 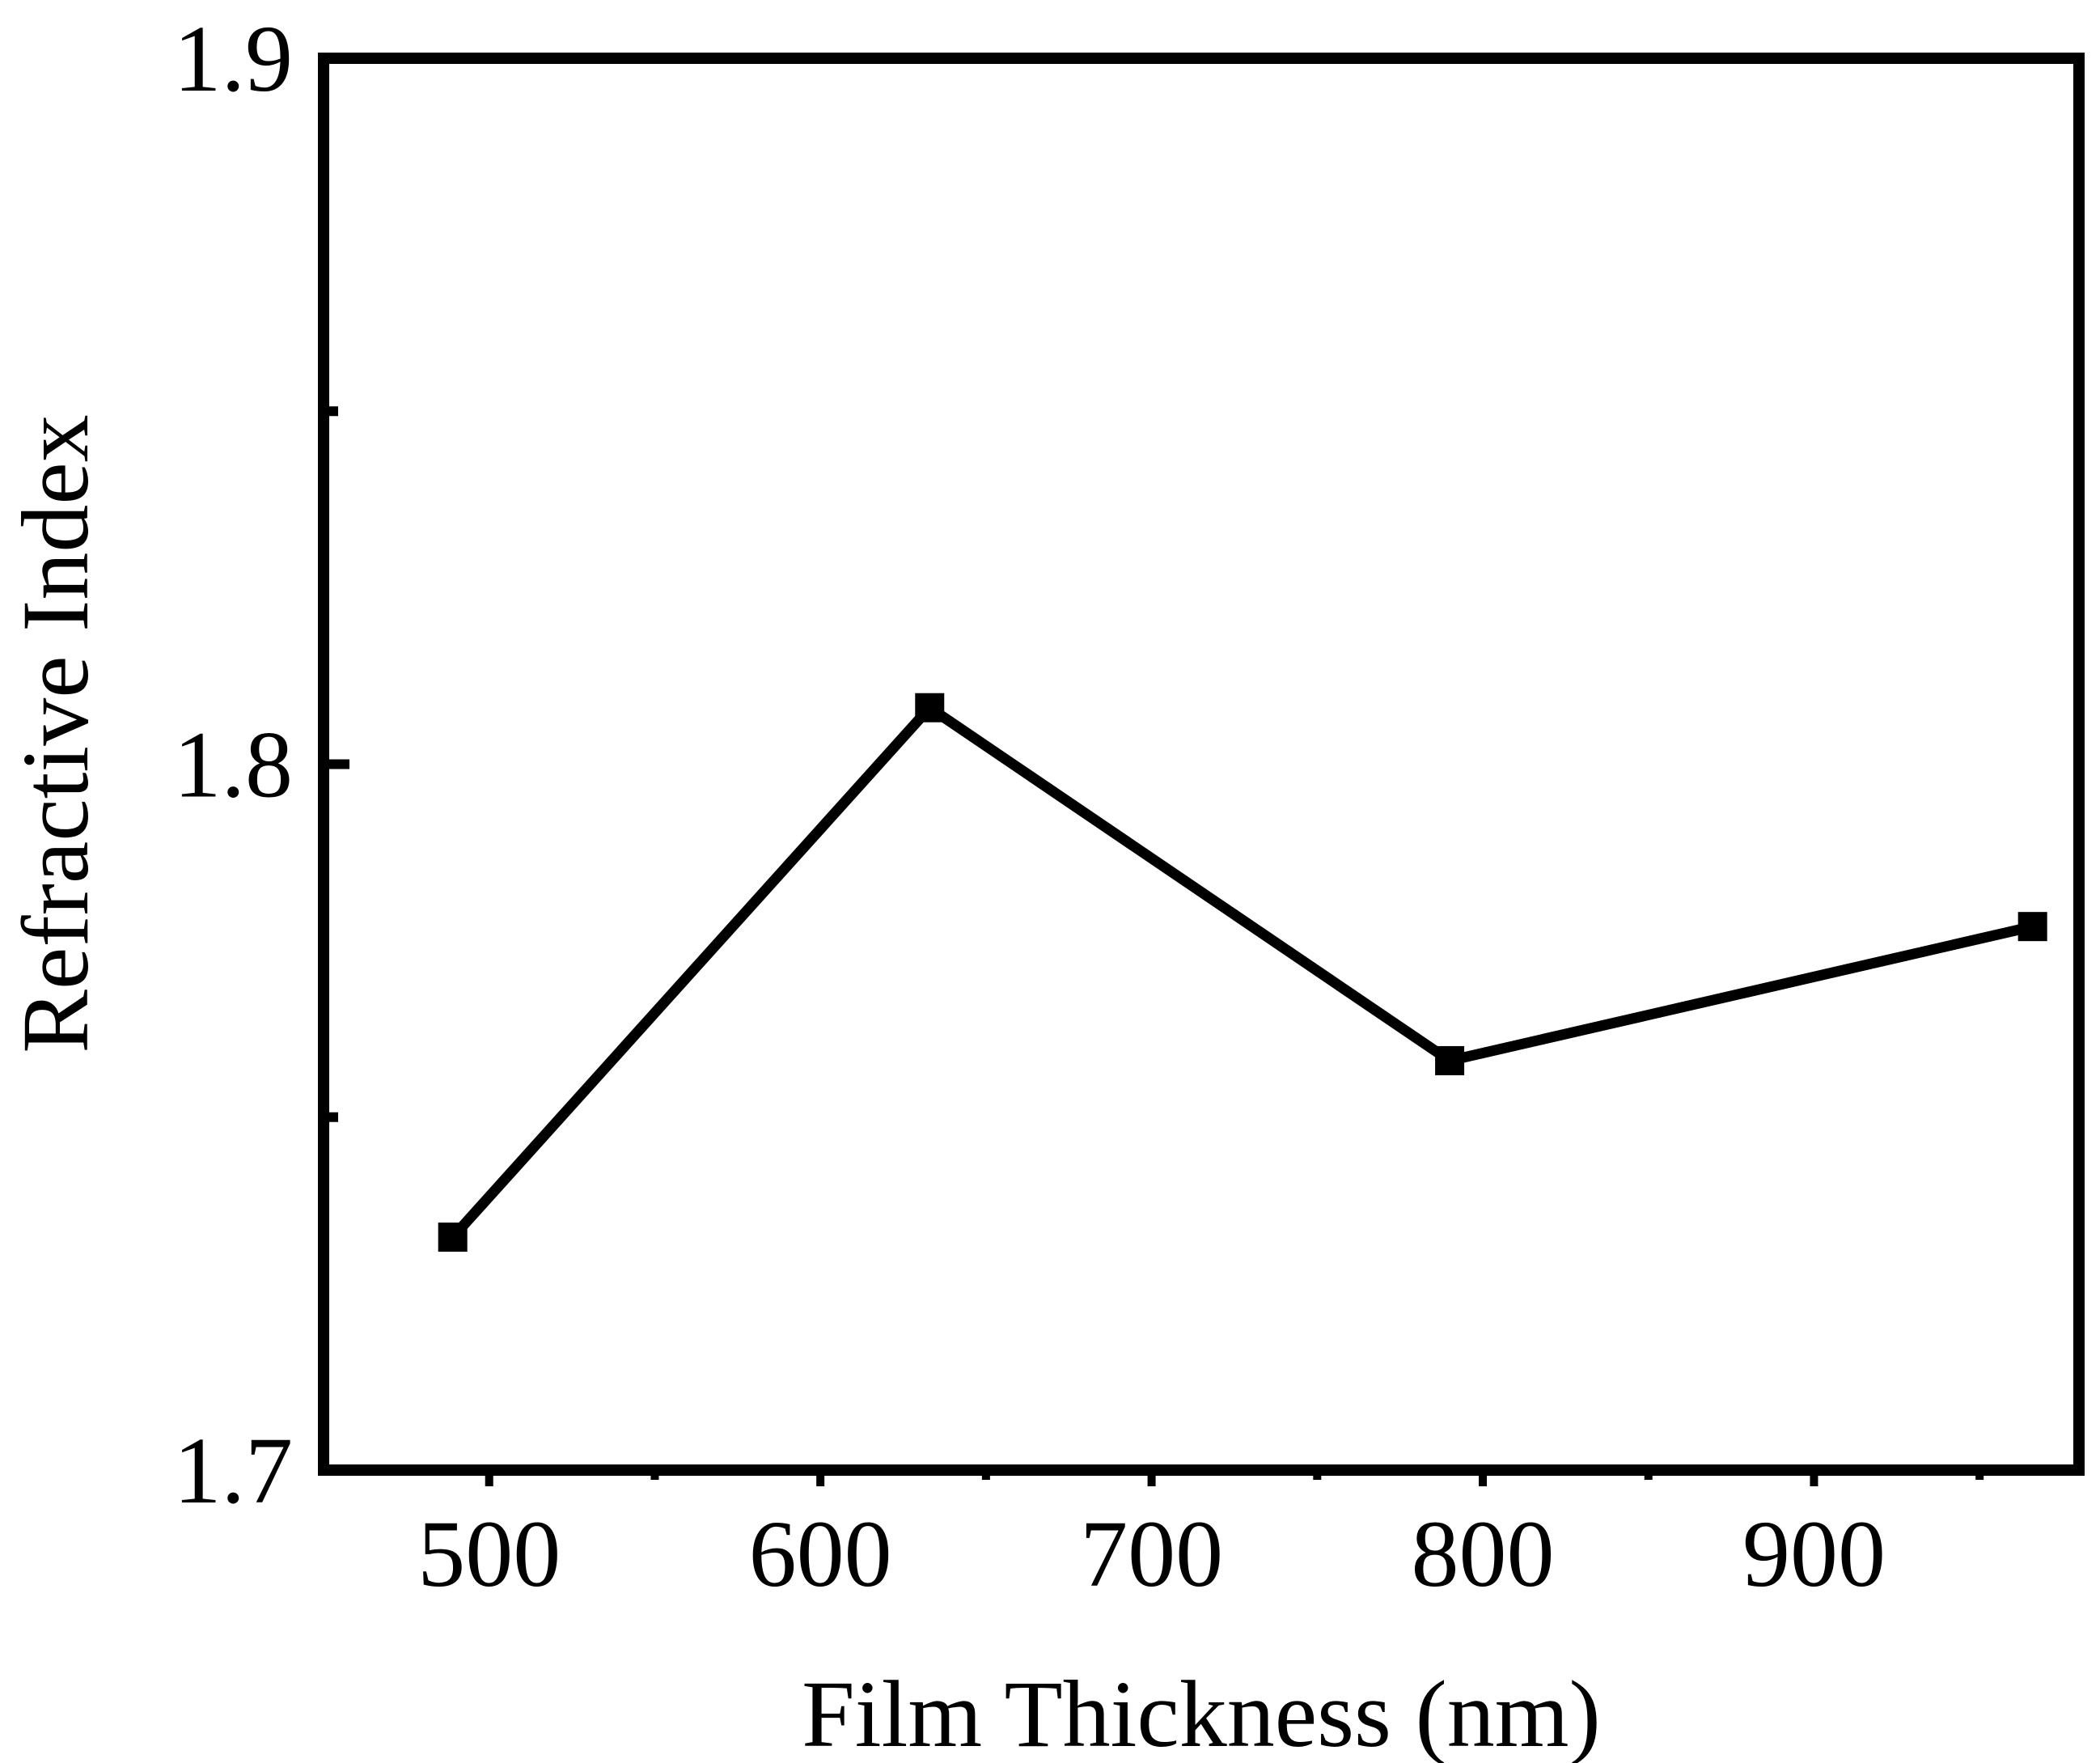 I want to click on y-axis-title: Refractive Index, so click(x=55, y=733).